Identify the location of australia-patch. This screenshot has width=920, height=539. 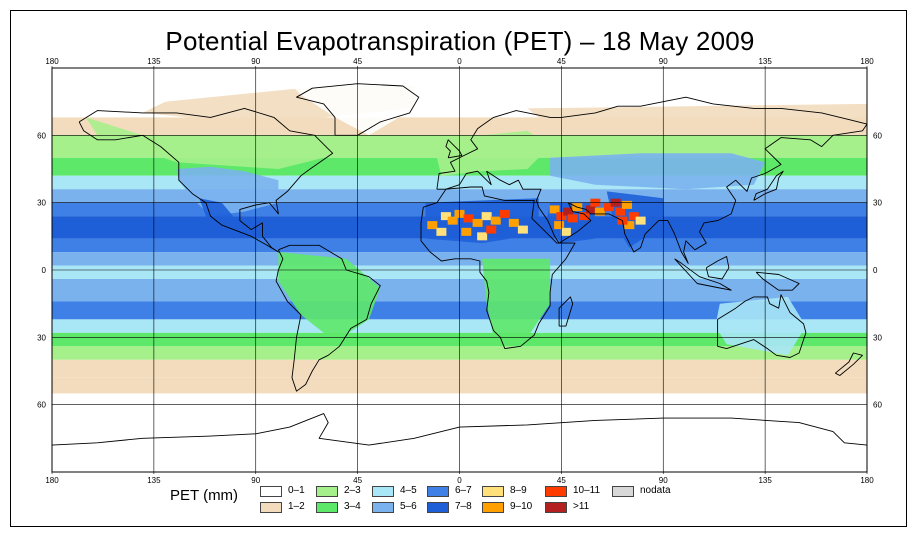
(760, 326).